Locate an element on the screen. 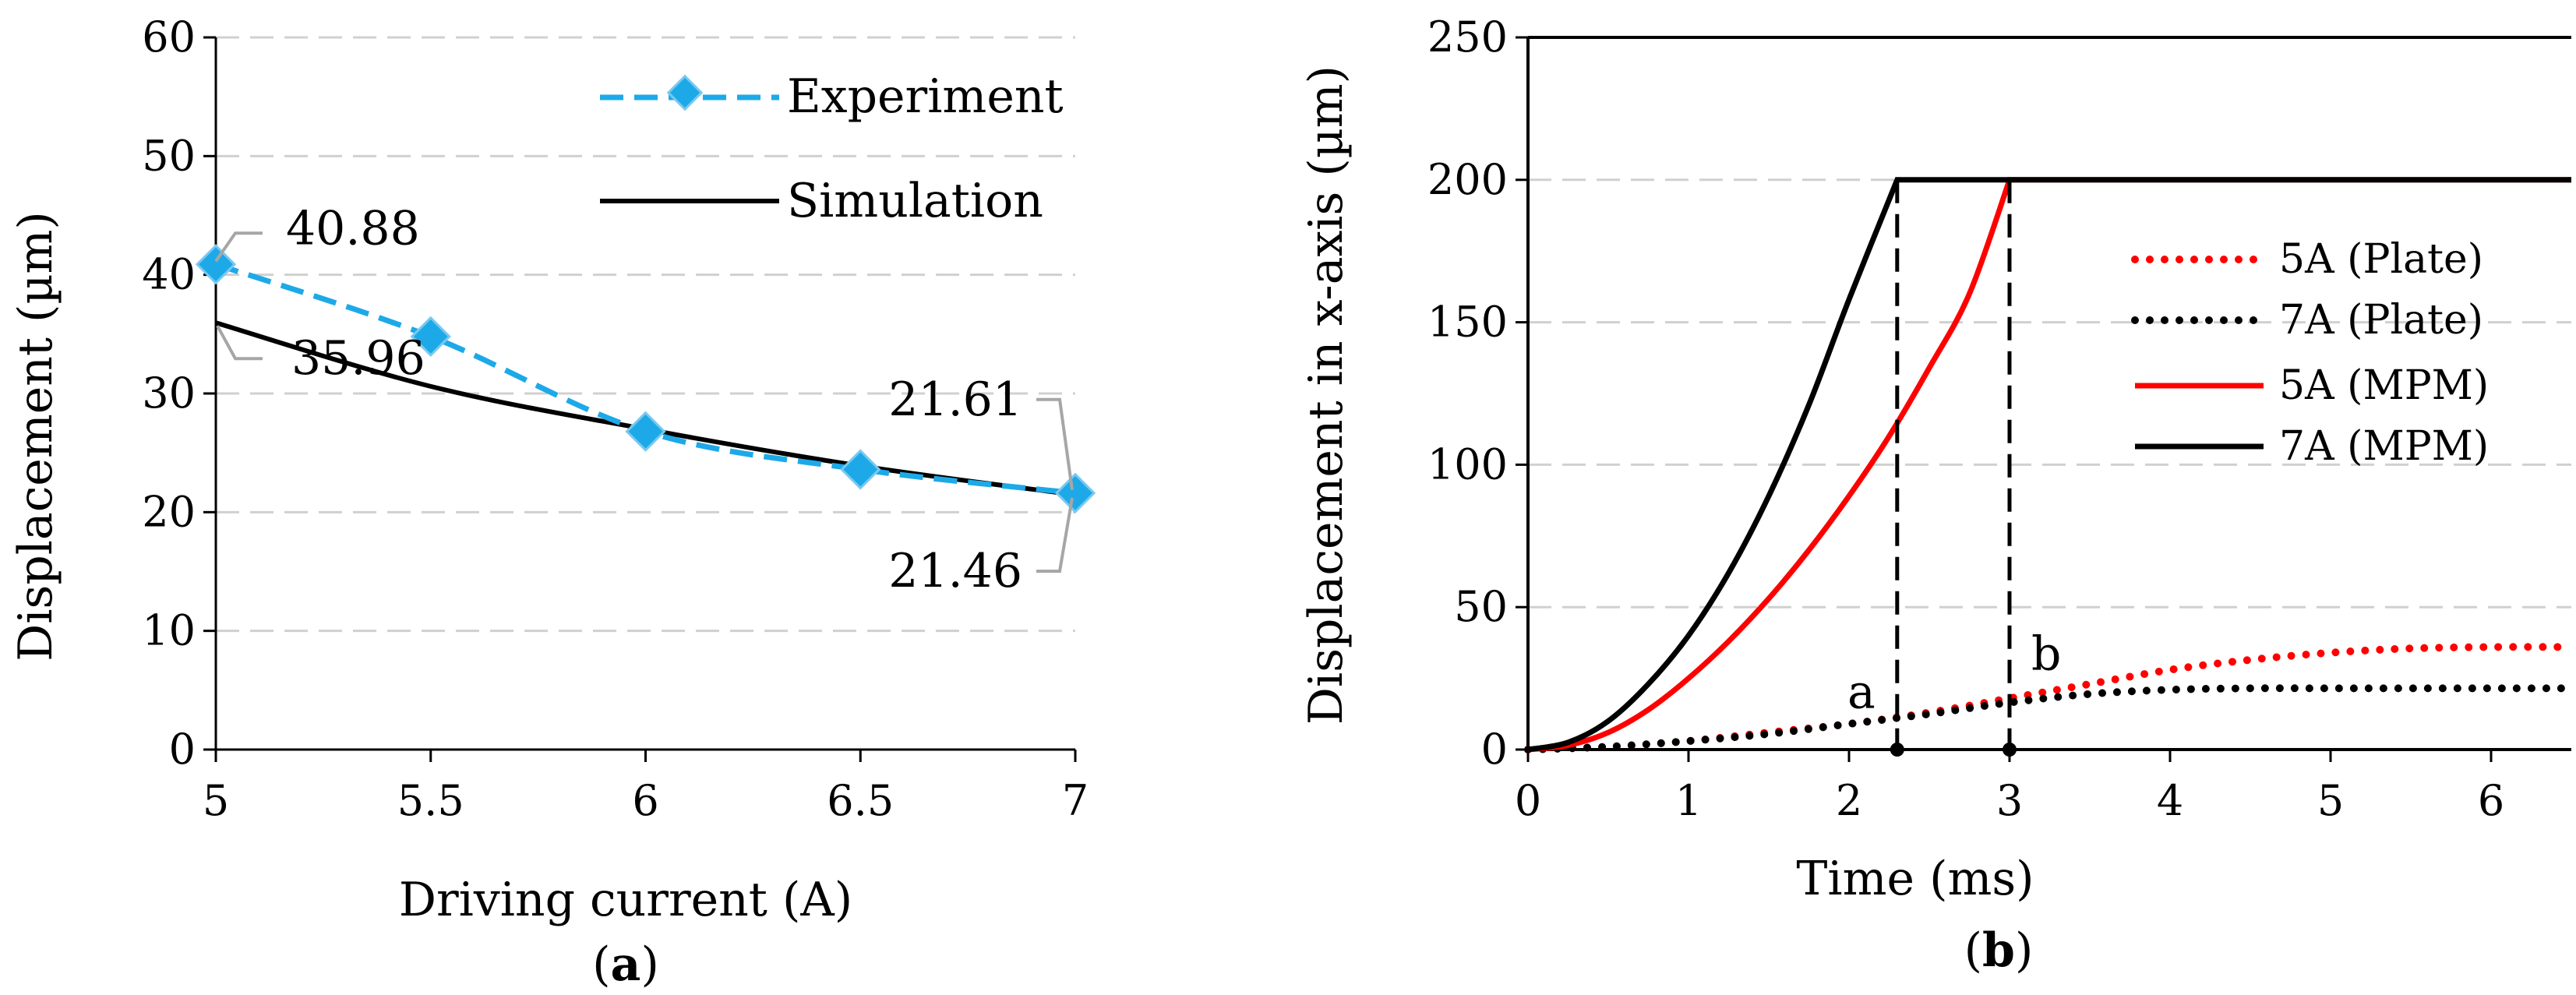  y-tick-label: 30 is located at coordinates (169, 393).